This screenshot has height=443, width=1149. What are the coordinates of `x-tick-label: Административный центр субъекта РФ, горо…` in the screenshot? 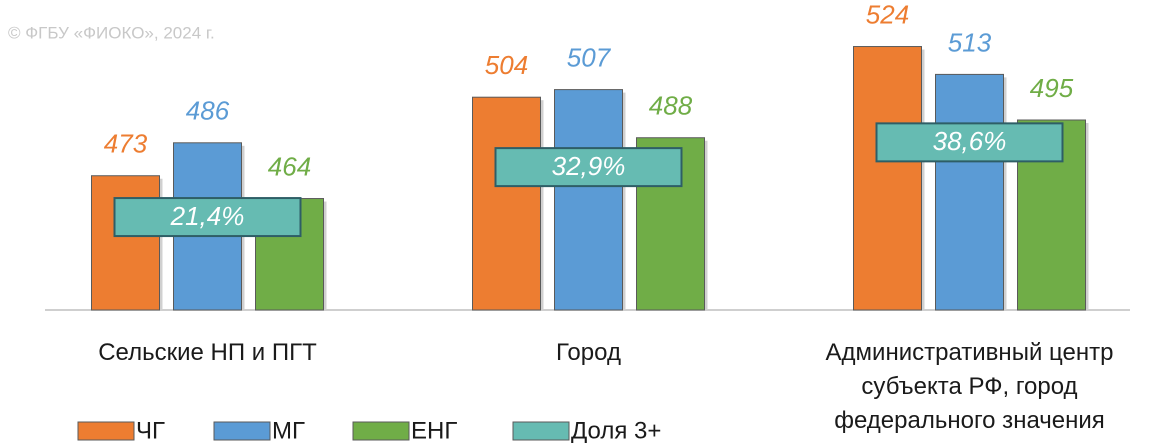 It's located at (969, 386).